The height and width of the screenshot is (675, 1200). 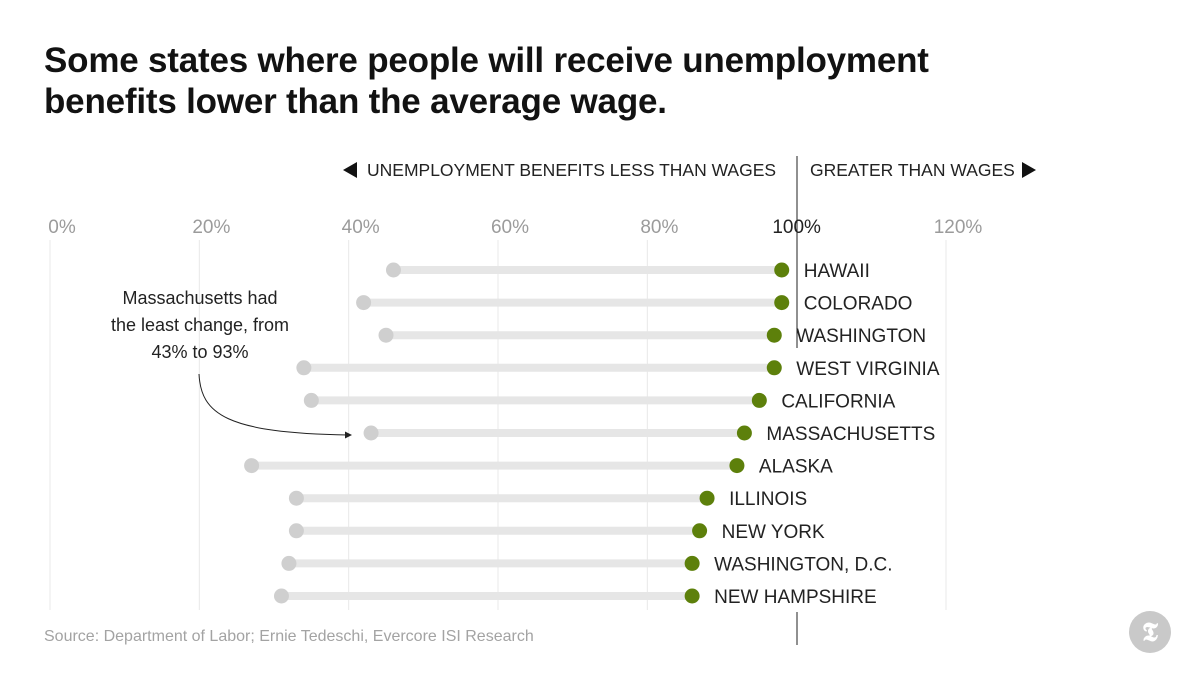 What do you see at coordinates (575, 597) in the screenshot?
I see `state-row: NEW HAMPSHIRE` at bounding box center [575, 597].